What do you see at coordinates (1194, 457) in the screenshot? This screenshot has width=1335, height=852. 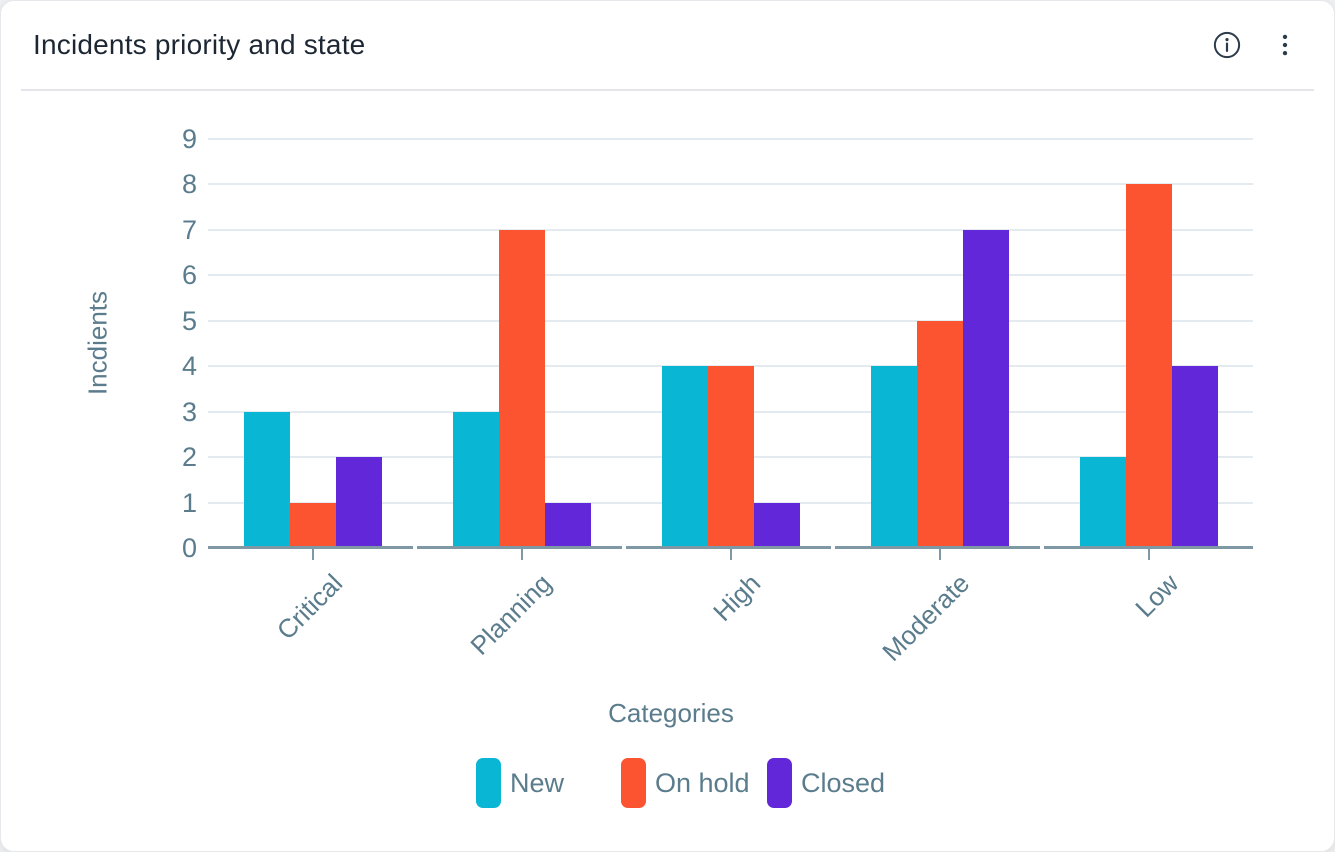 I see `bar-closed-low` at bounding box center [1194, 457].